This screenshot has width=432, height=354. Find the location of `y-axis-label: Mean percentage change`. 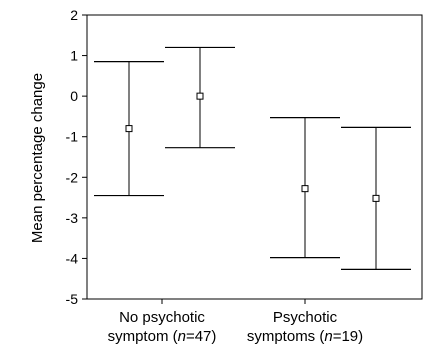

y-axis-label: Mean percentage change is located at coordinates (37, 158).